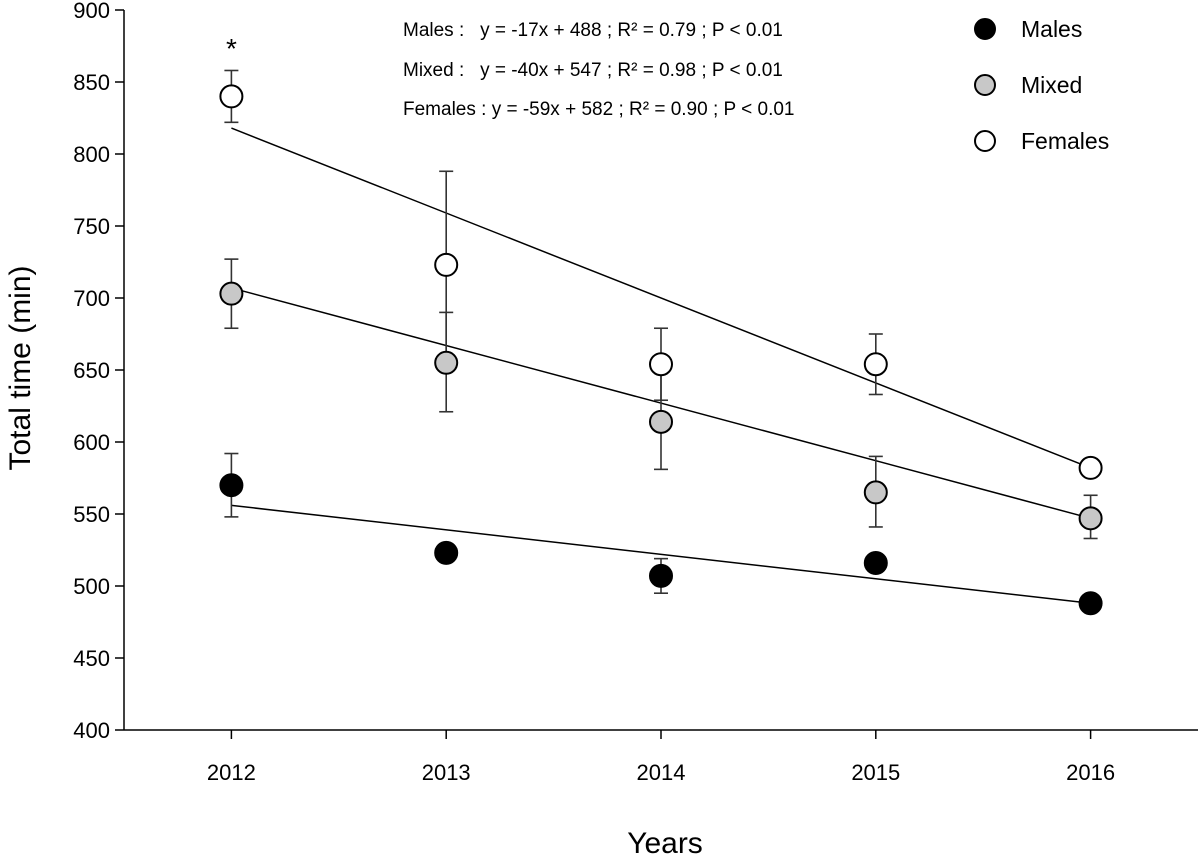  I want to click on legend: Males Mixed Females, so click(1041, 85).